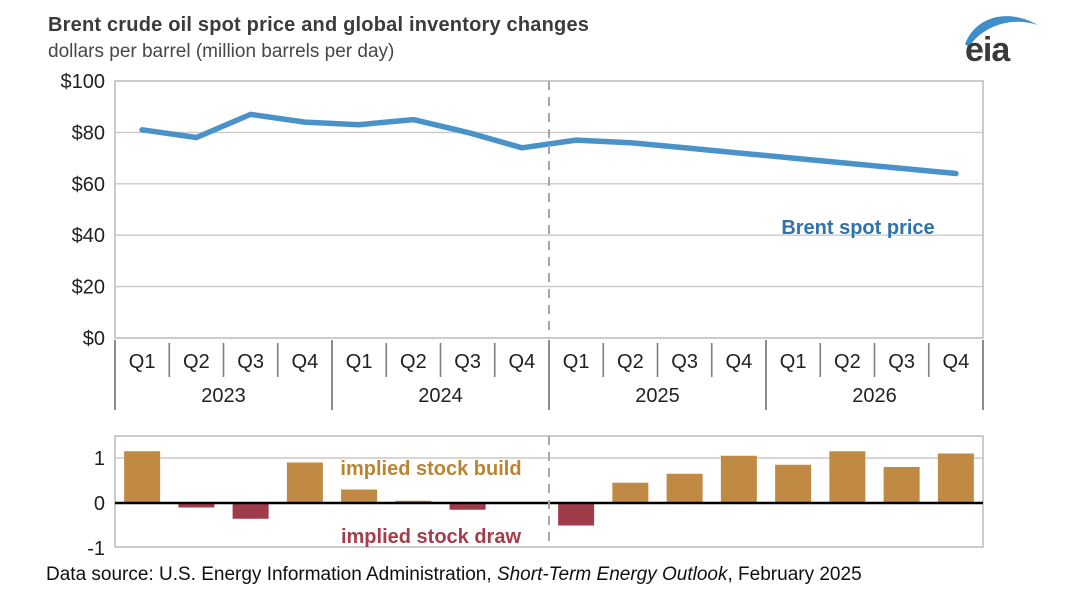 Image resolution: width=1078 pixels, height=602 pixels. Describe the element at coordinates (430, 469) in the screenshot. I see `implied-stock-build-label: implied stock build` at that location.